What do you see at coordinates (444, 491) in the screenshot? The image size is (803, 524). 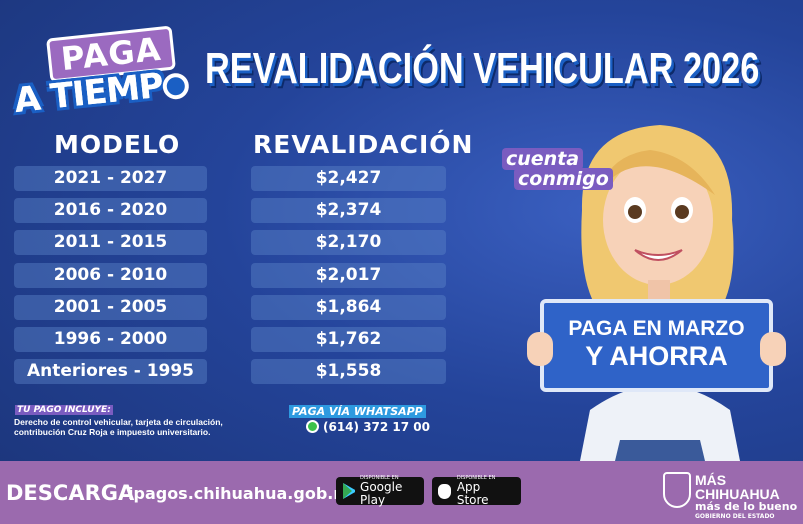 I see `apple-icon` at bounding box center [444, 491].